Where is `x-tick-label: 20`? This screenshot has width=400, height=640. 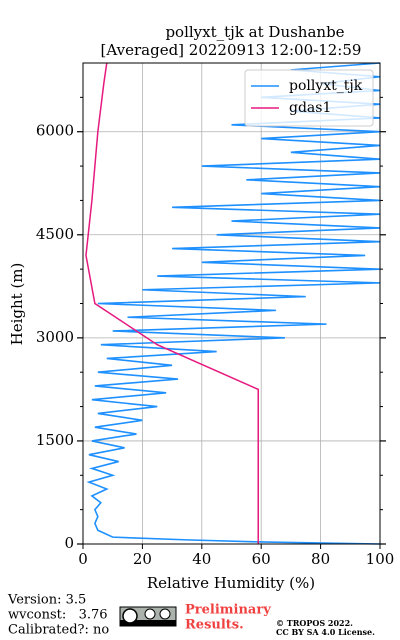
x-tick-label: 20 is located at coordinates (142, 559).